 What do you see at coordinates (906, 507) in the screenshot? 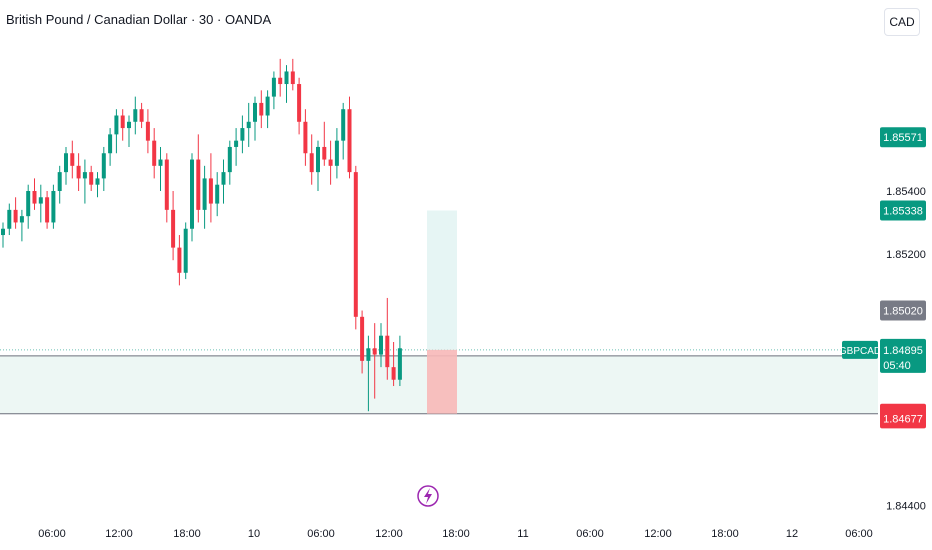
I see `y-tick-label: 1.84400` at bounding box center [906, 507].